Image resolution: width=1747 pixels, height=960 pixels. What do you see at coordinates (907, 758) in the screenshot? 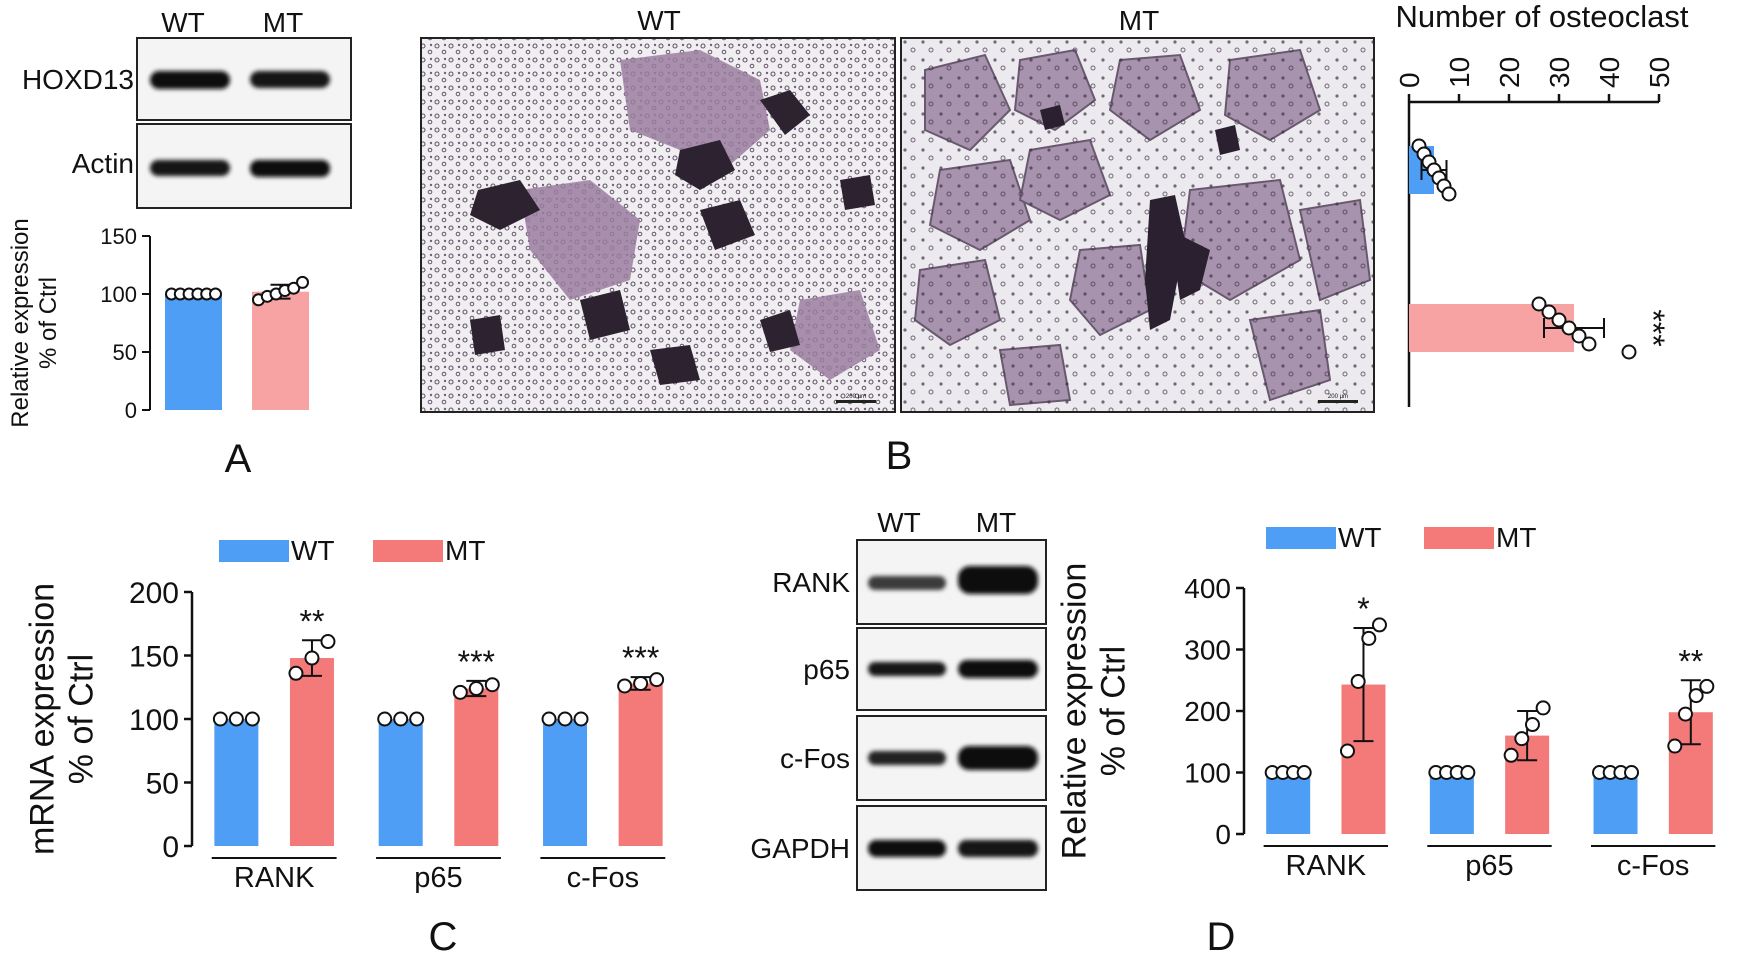
I see `blot-d-cfos-band-wt` at bounding box center [907, 758].